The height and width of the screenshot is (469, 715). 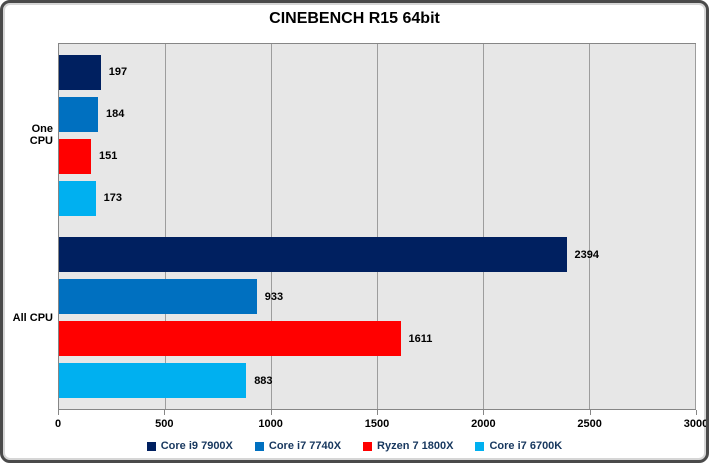 What do you see at coordinates (415, 446) in the screenshot?
I see `legend-label: Ryzen 7 1800X` at bounding box center [415, 446].